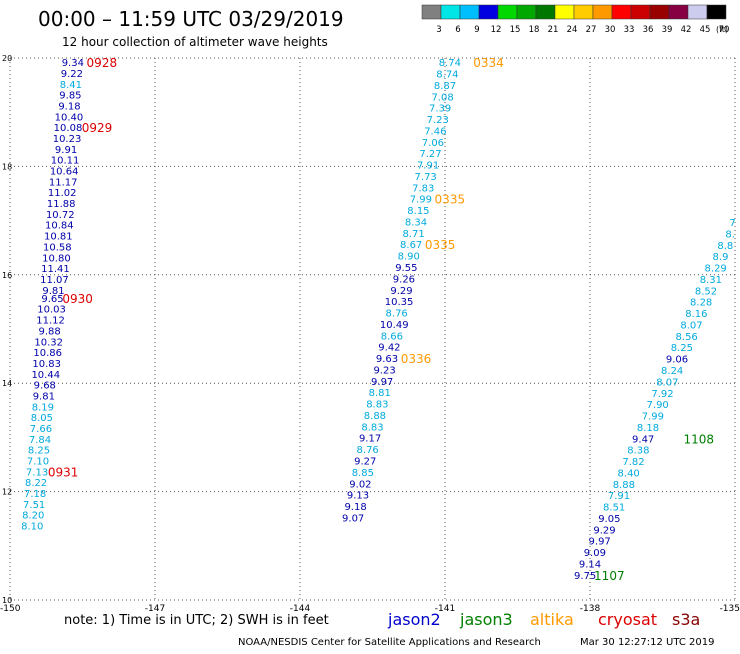  What do you see at coordinates (643, 439) in the screenshot?
I see `swh-value-label: 9.47` at bounding box center [643, 439].